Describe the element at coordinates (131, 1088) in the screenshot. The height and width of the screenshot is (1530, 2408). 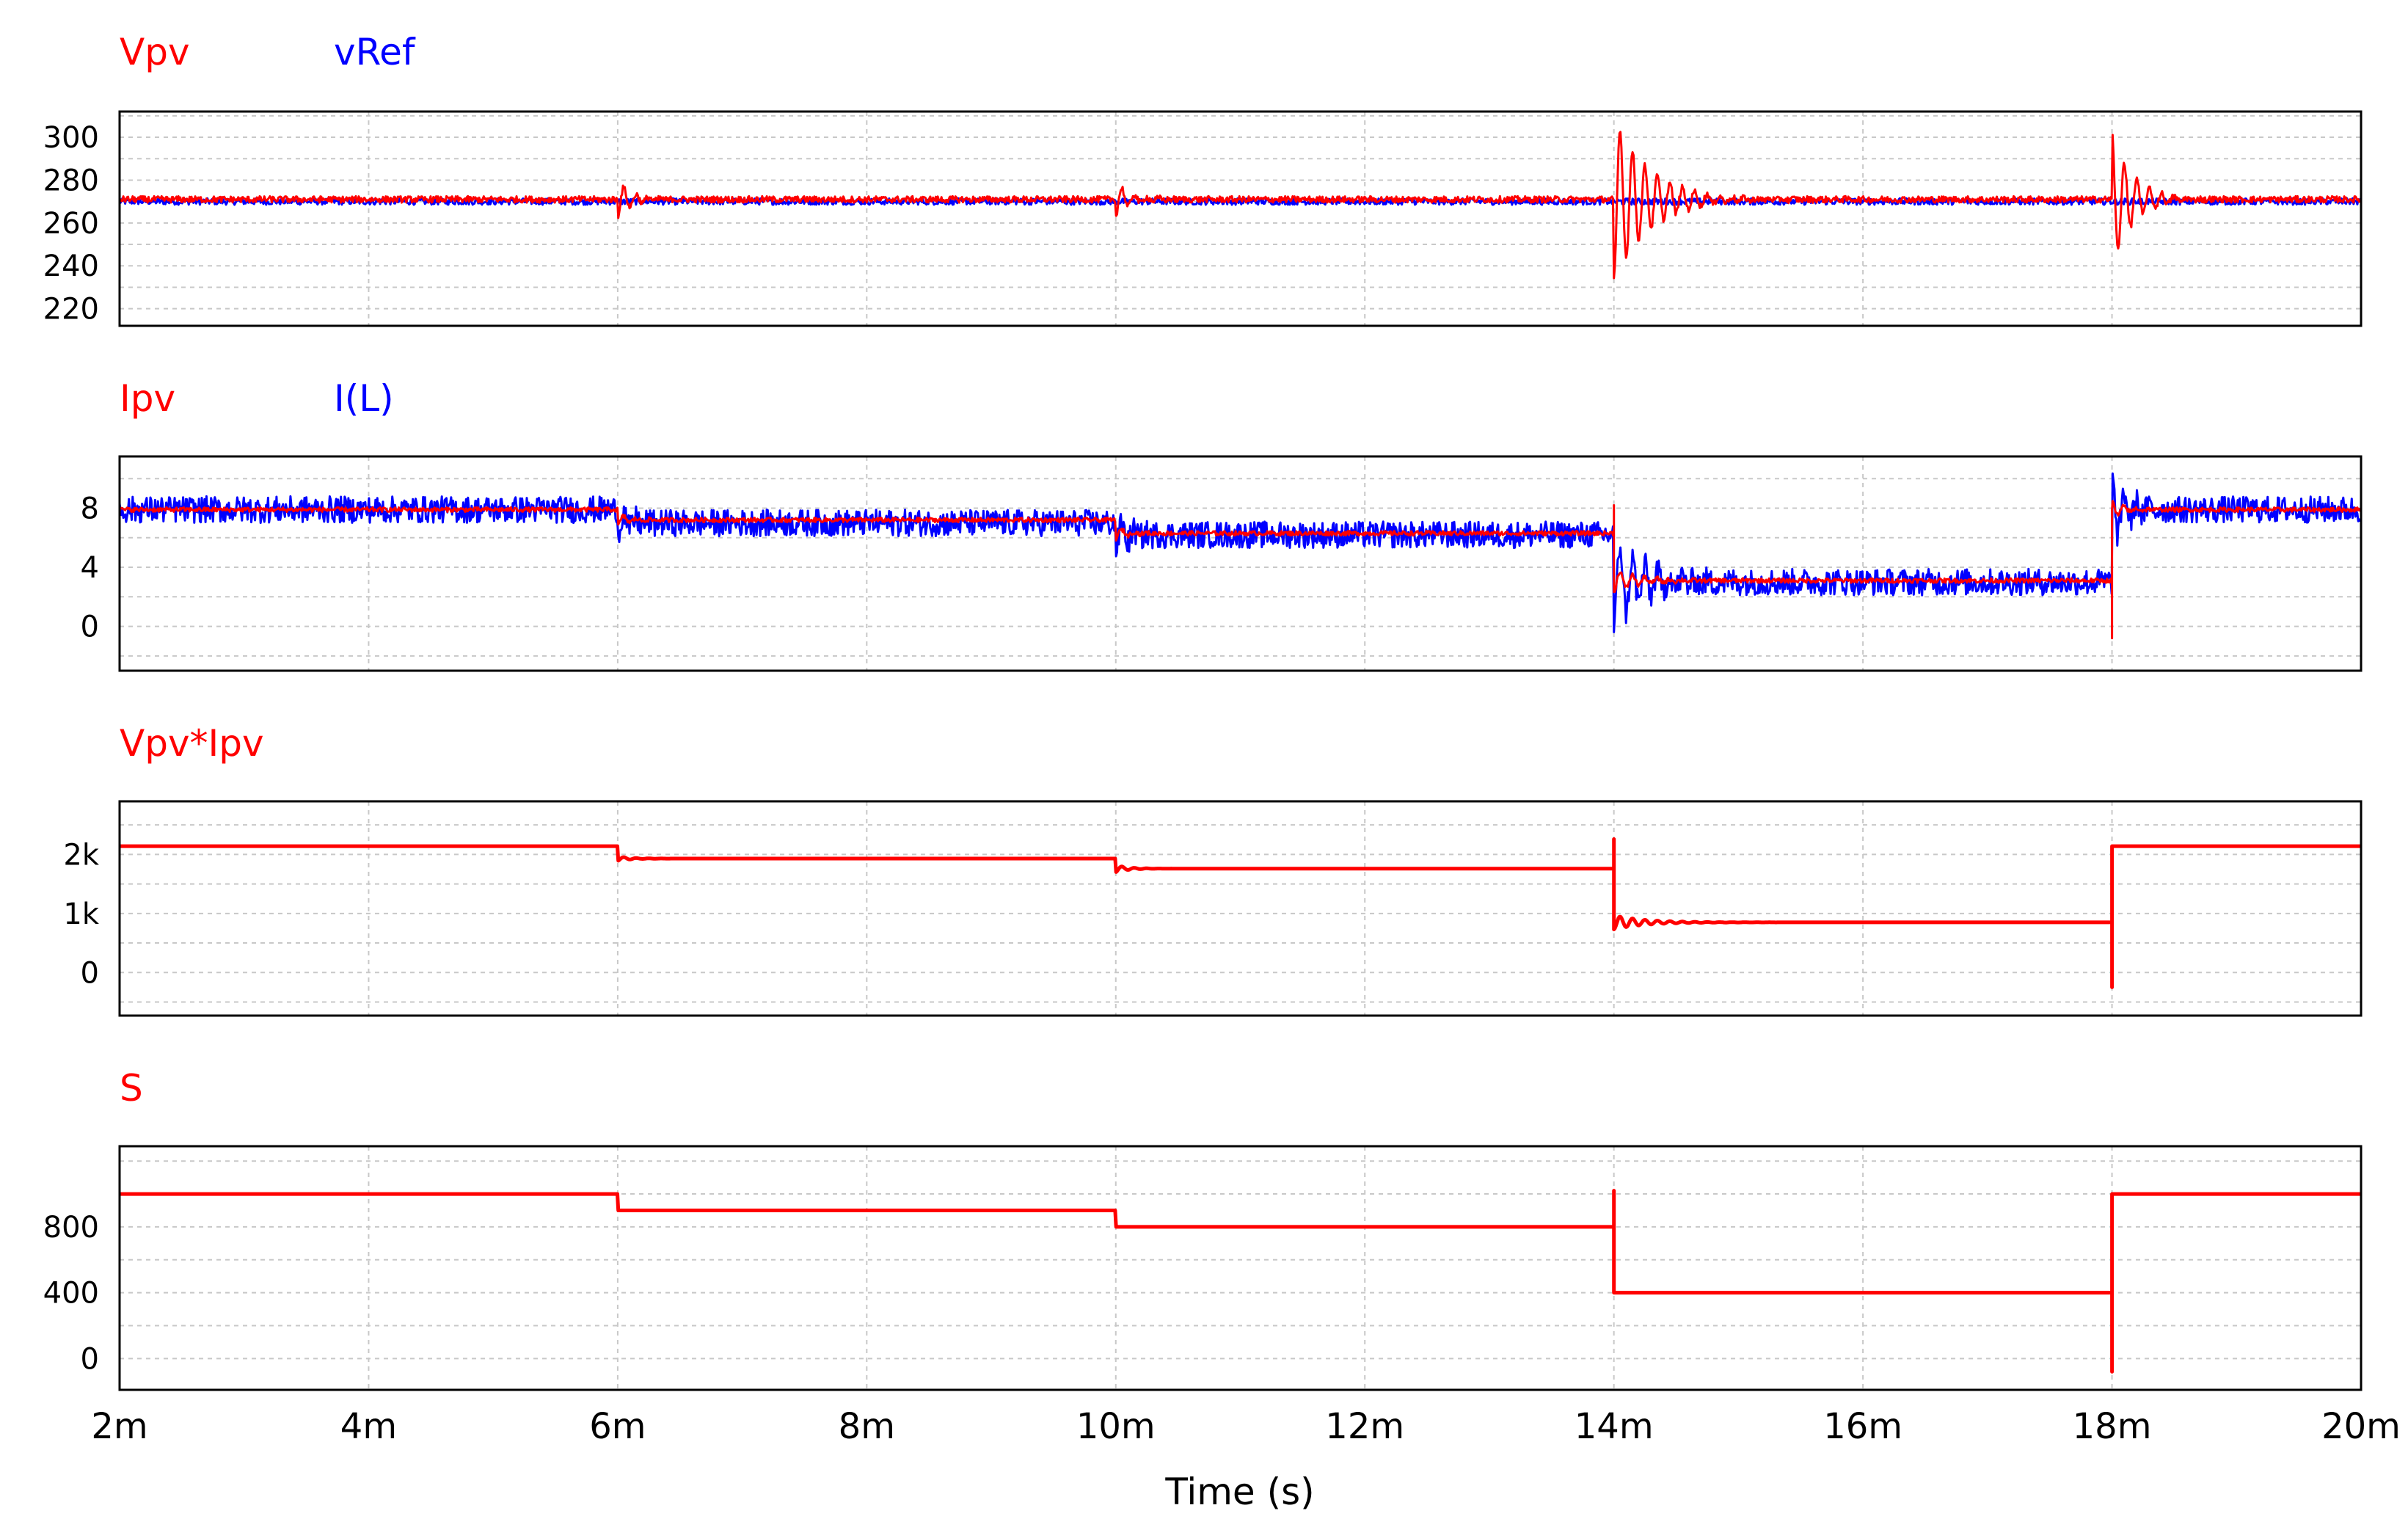
I see `legend-s: S` at that location.